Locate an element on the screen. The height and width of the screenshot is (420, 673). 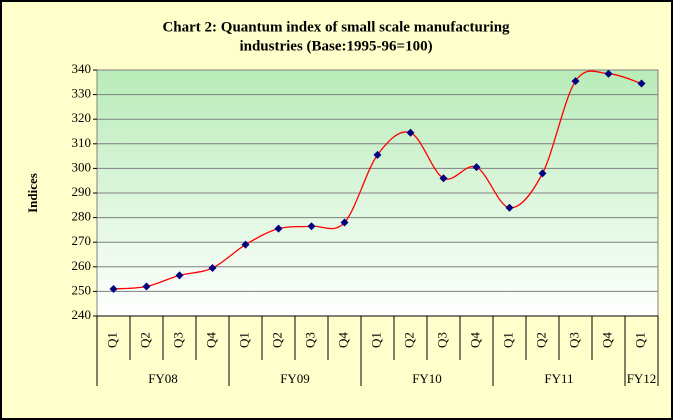
y-tick-label: 240 is located at coordinates (82, 314).